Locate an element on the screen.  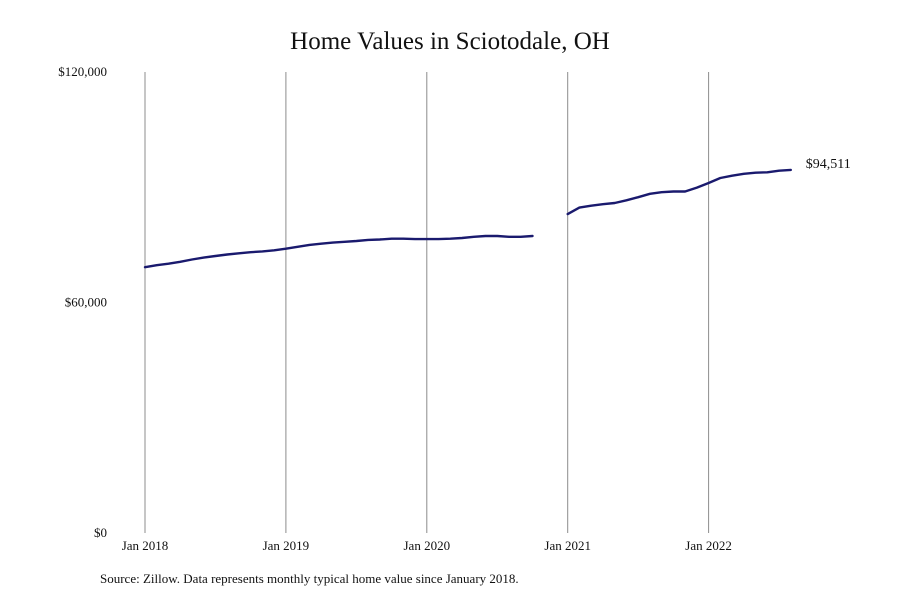
end-value-label-group: $94,511 is located at coordinates (828, 164).